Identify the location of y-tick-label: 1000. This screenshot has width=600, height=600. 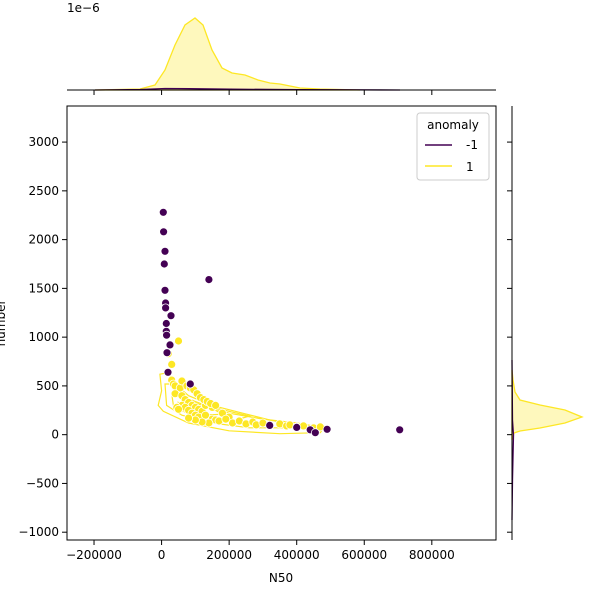
(43, 337).